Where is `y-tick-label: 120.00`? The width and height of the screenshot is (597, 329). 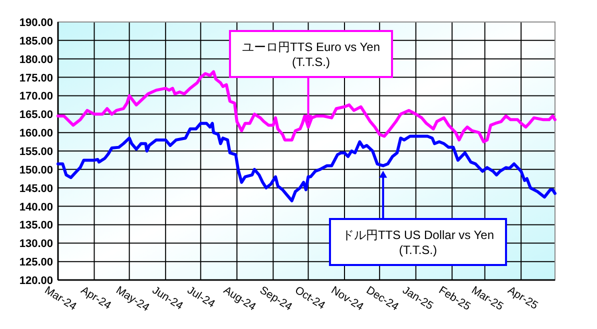 y-tick-label: 120.00 is located at coordinates (36, 281).